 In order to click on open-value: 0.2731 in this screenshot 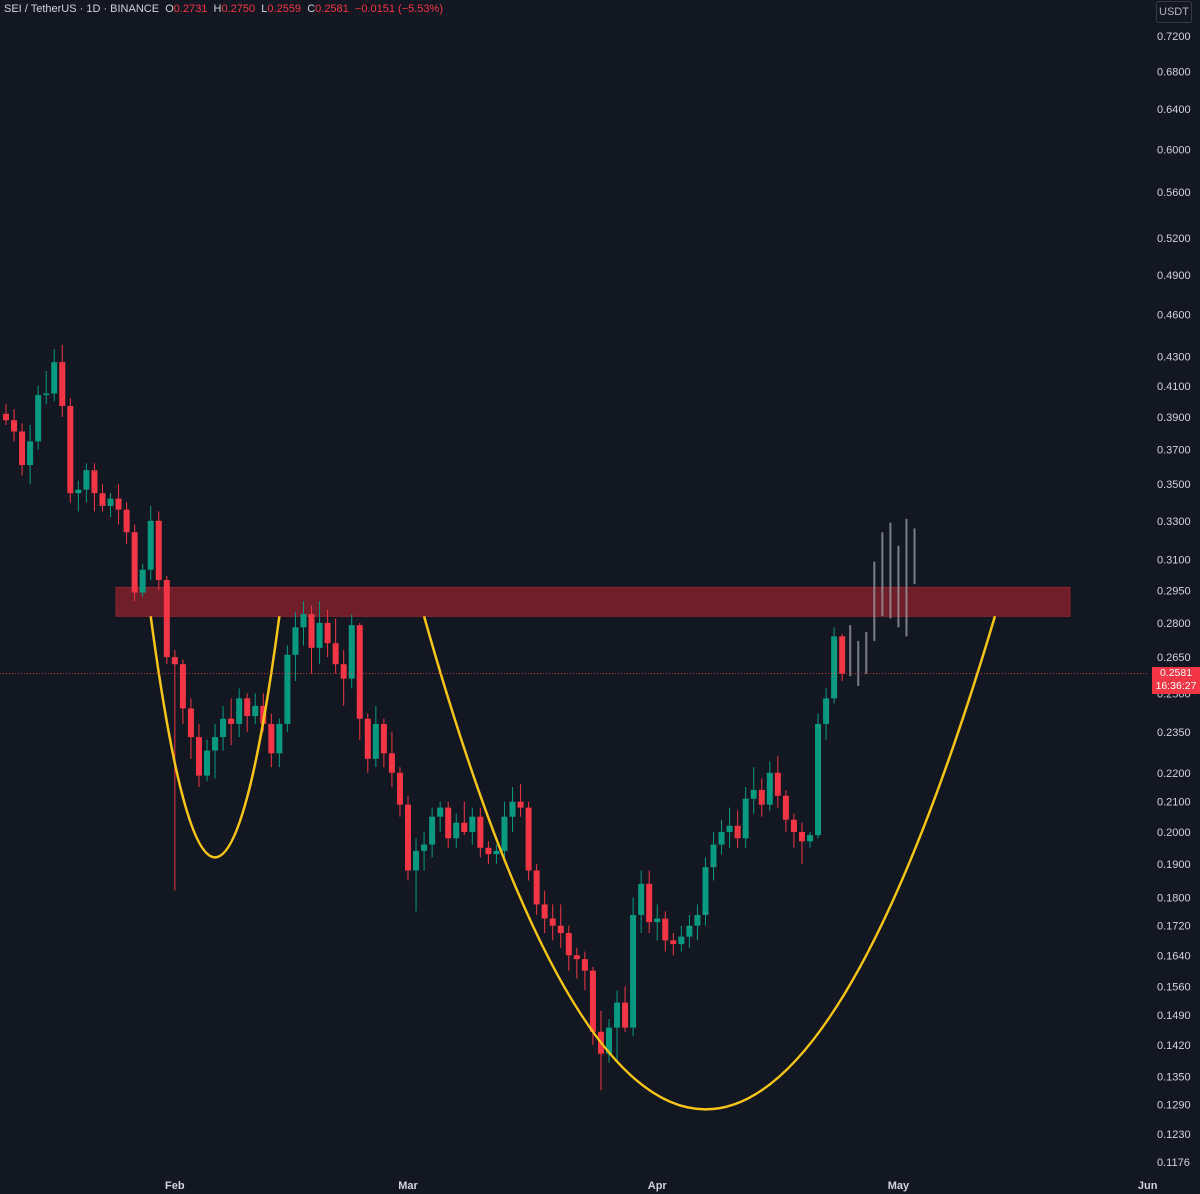, I will do `click(190, 9)`.